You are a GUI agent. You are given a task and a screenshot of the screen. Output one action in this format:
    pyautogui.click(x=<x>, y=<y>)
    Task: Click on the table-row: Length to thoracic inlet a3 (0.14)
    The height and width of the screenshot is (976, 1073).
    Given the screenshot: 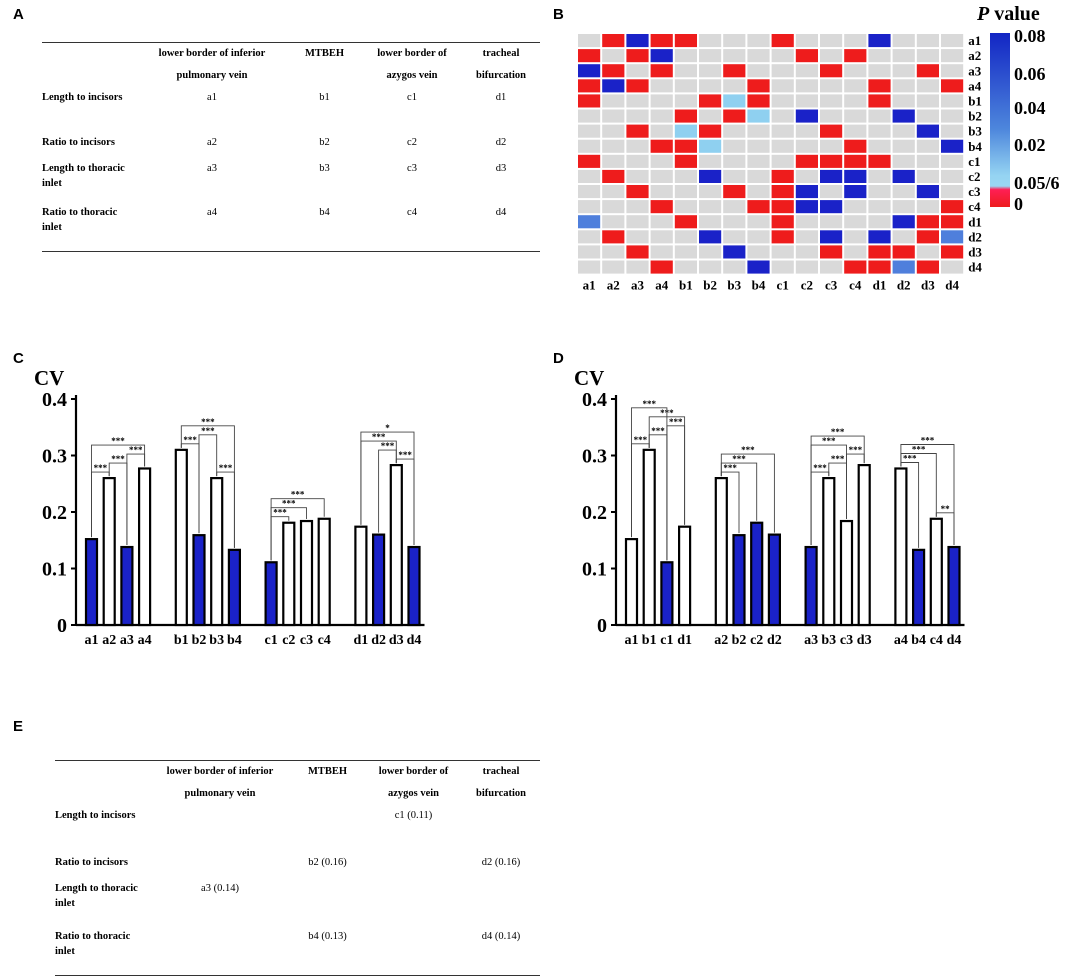 What is the action you would take?
    pyautogui.click(x=297, y=905)
    